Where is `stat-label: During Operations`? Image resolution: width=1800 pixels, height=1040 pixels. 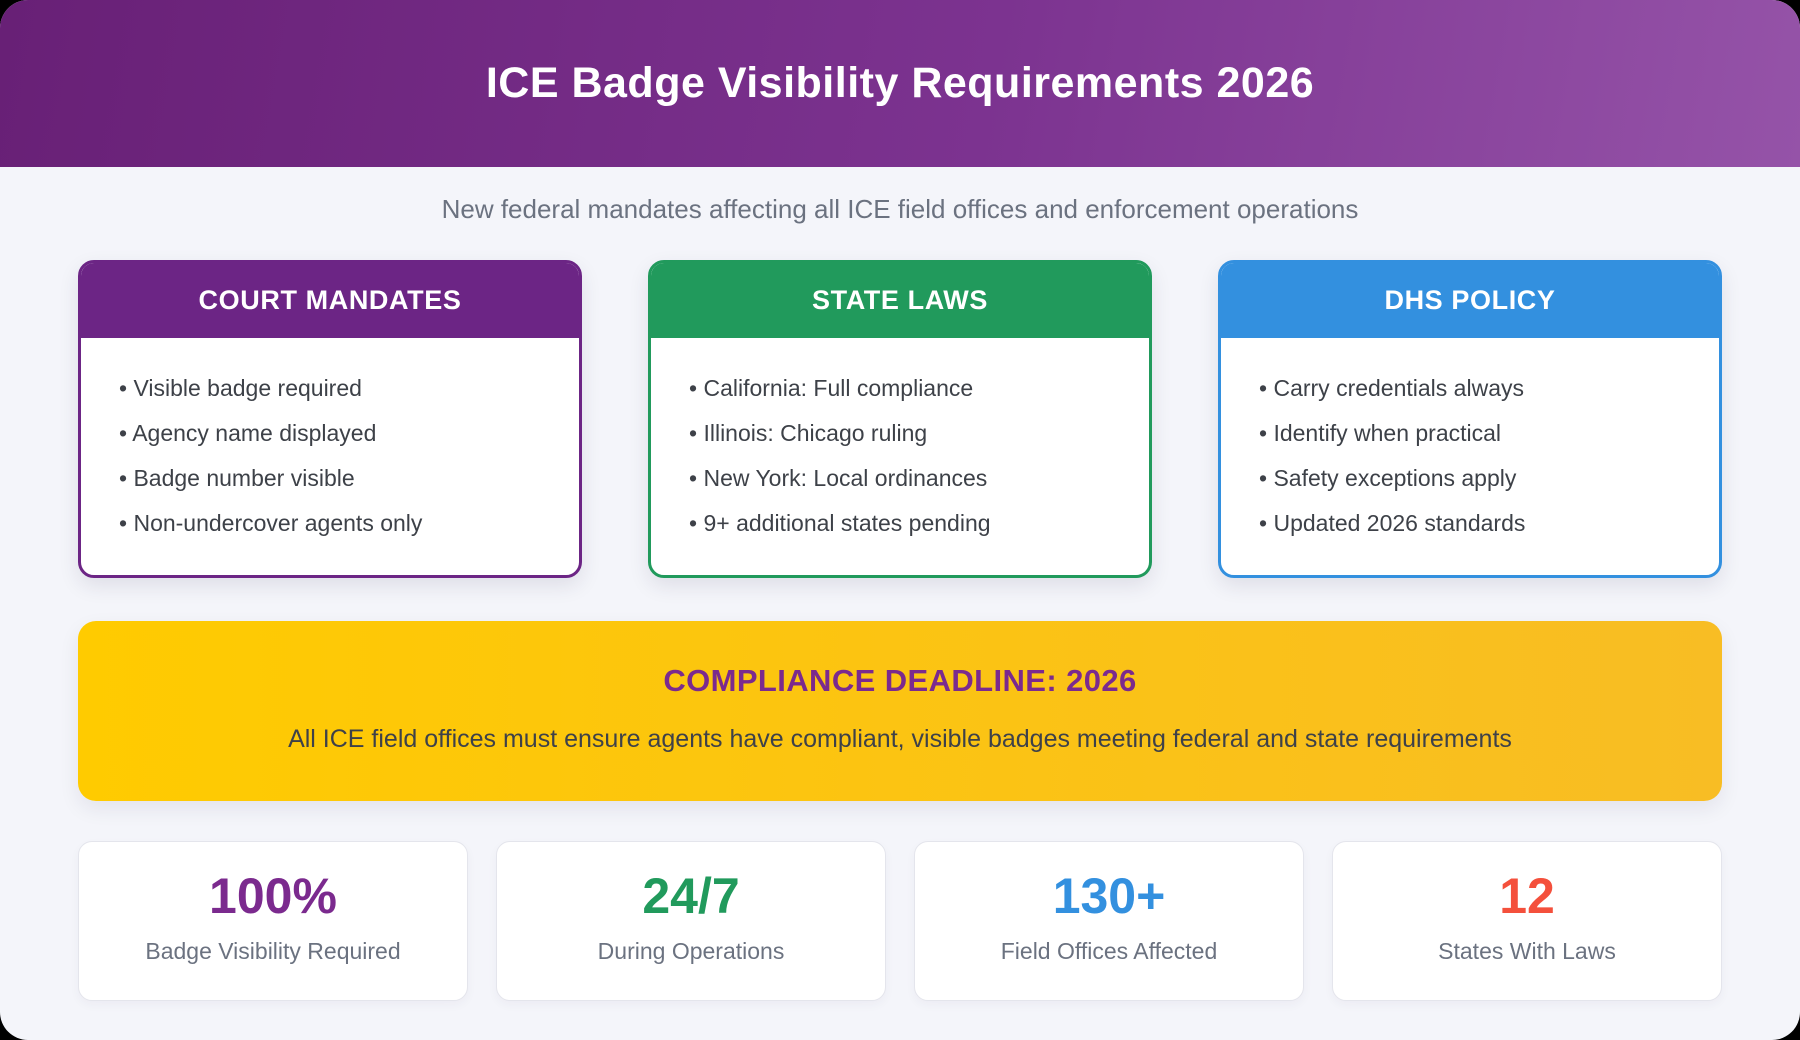 stat-label: During Operations is located at coordinates (691, 951).